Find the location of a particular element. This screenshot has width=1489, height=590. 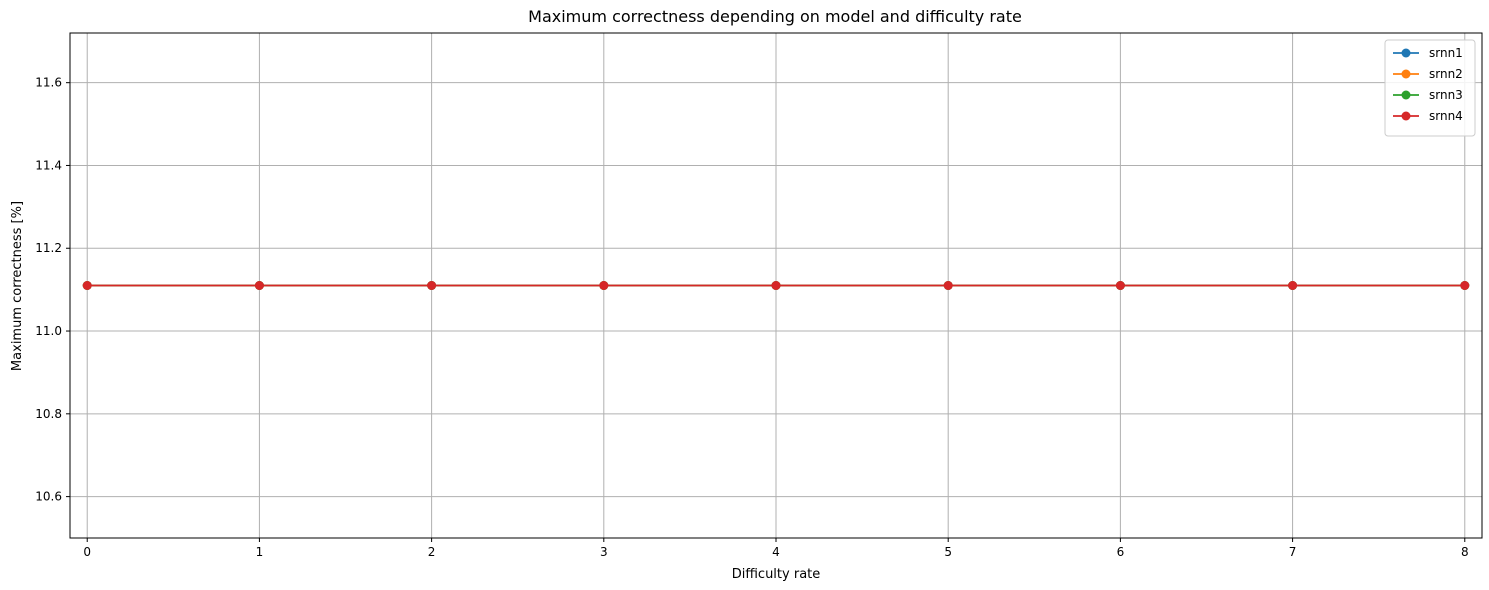

series-layer is located at coordinates (776, 285).